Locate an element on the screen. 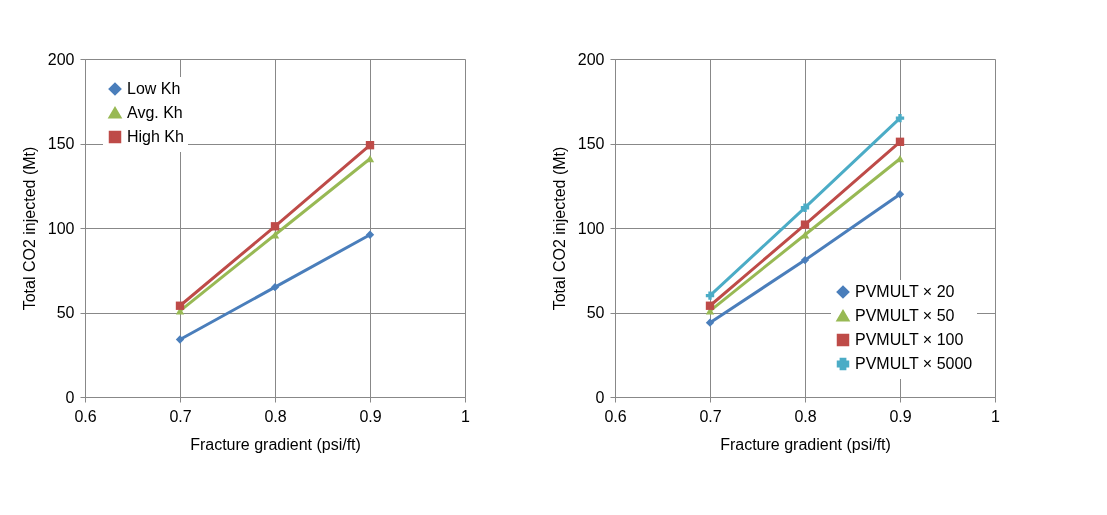  legend-label: PVMULT × 50 is located at coordinates (905, 315).